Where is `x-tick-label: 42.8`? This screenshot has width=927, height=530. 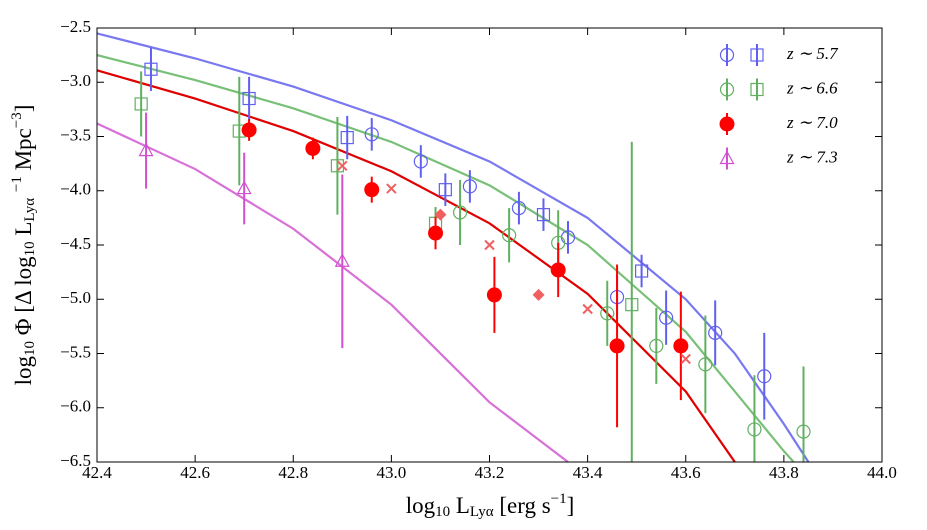
x-tick-label: 42.8 is located at coordinates (293, 472).